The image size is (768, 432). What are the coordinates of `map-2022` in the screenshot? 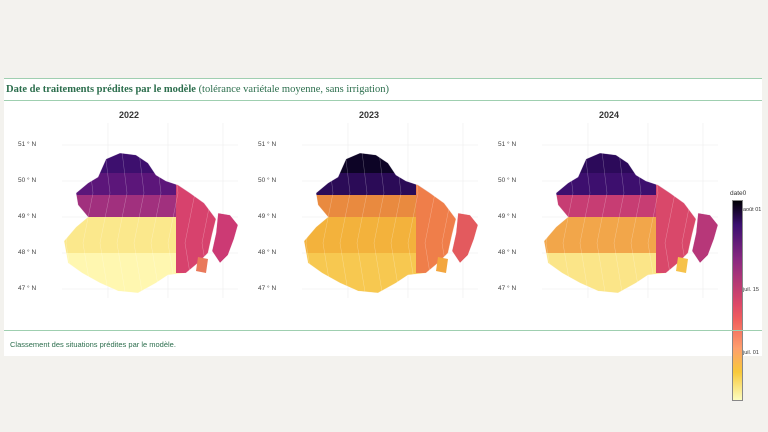 It's located at (143, 210).